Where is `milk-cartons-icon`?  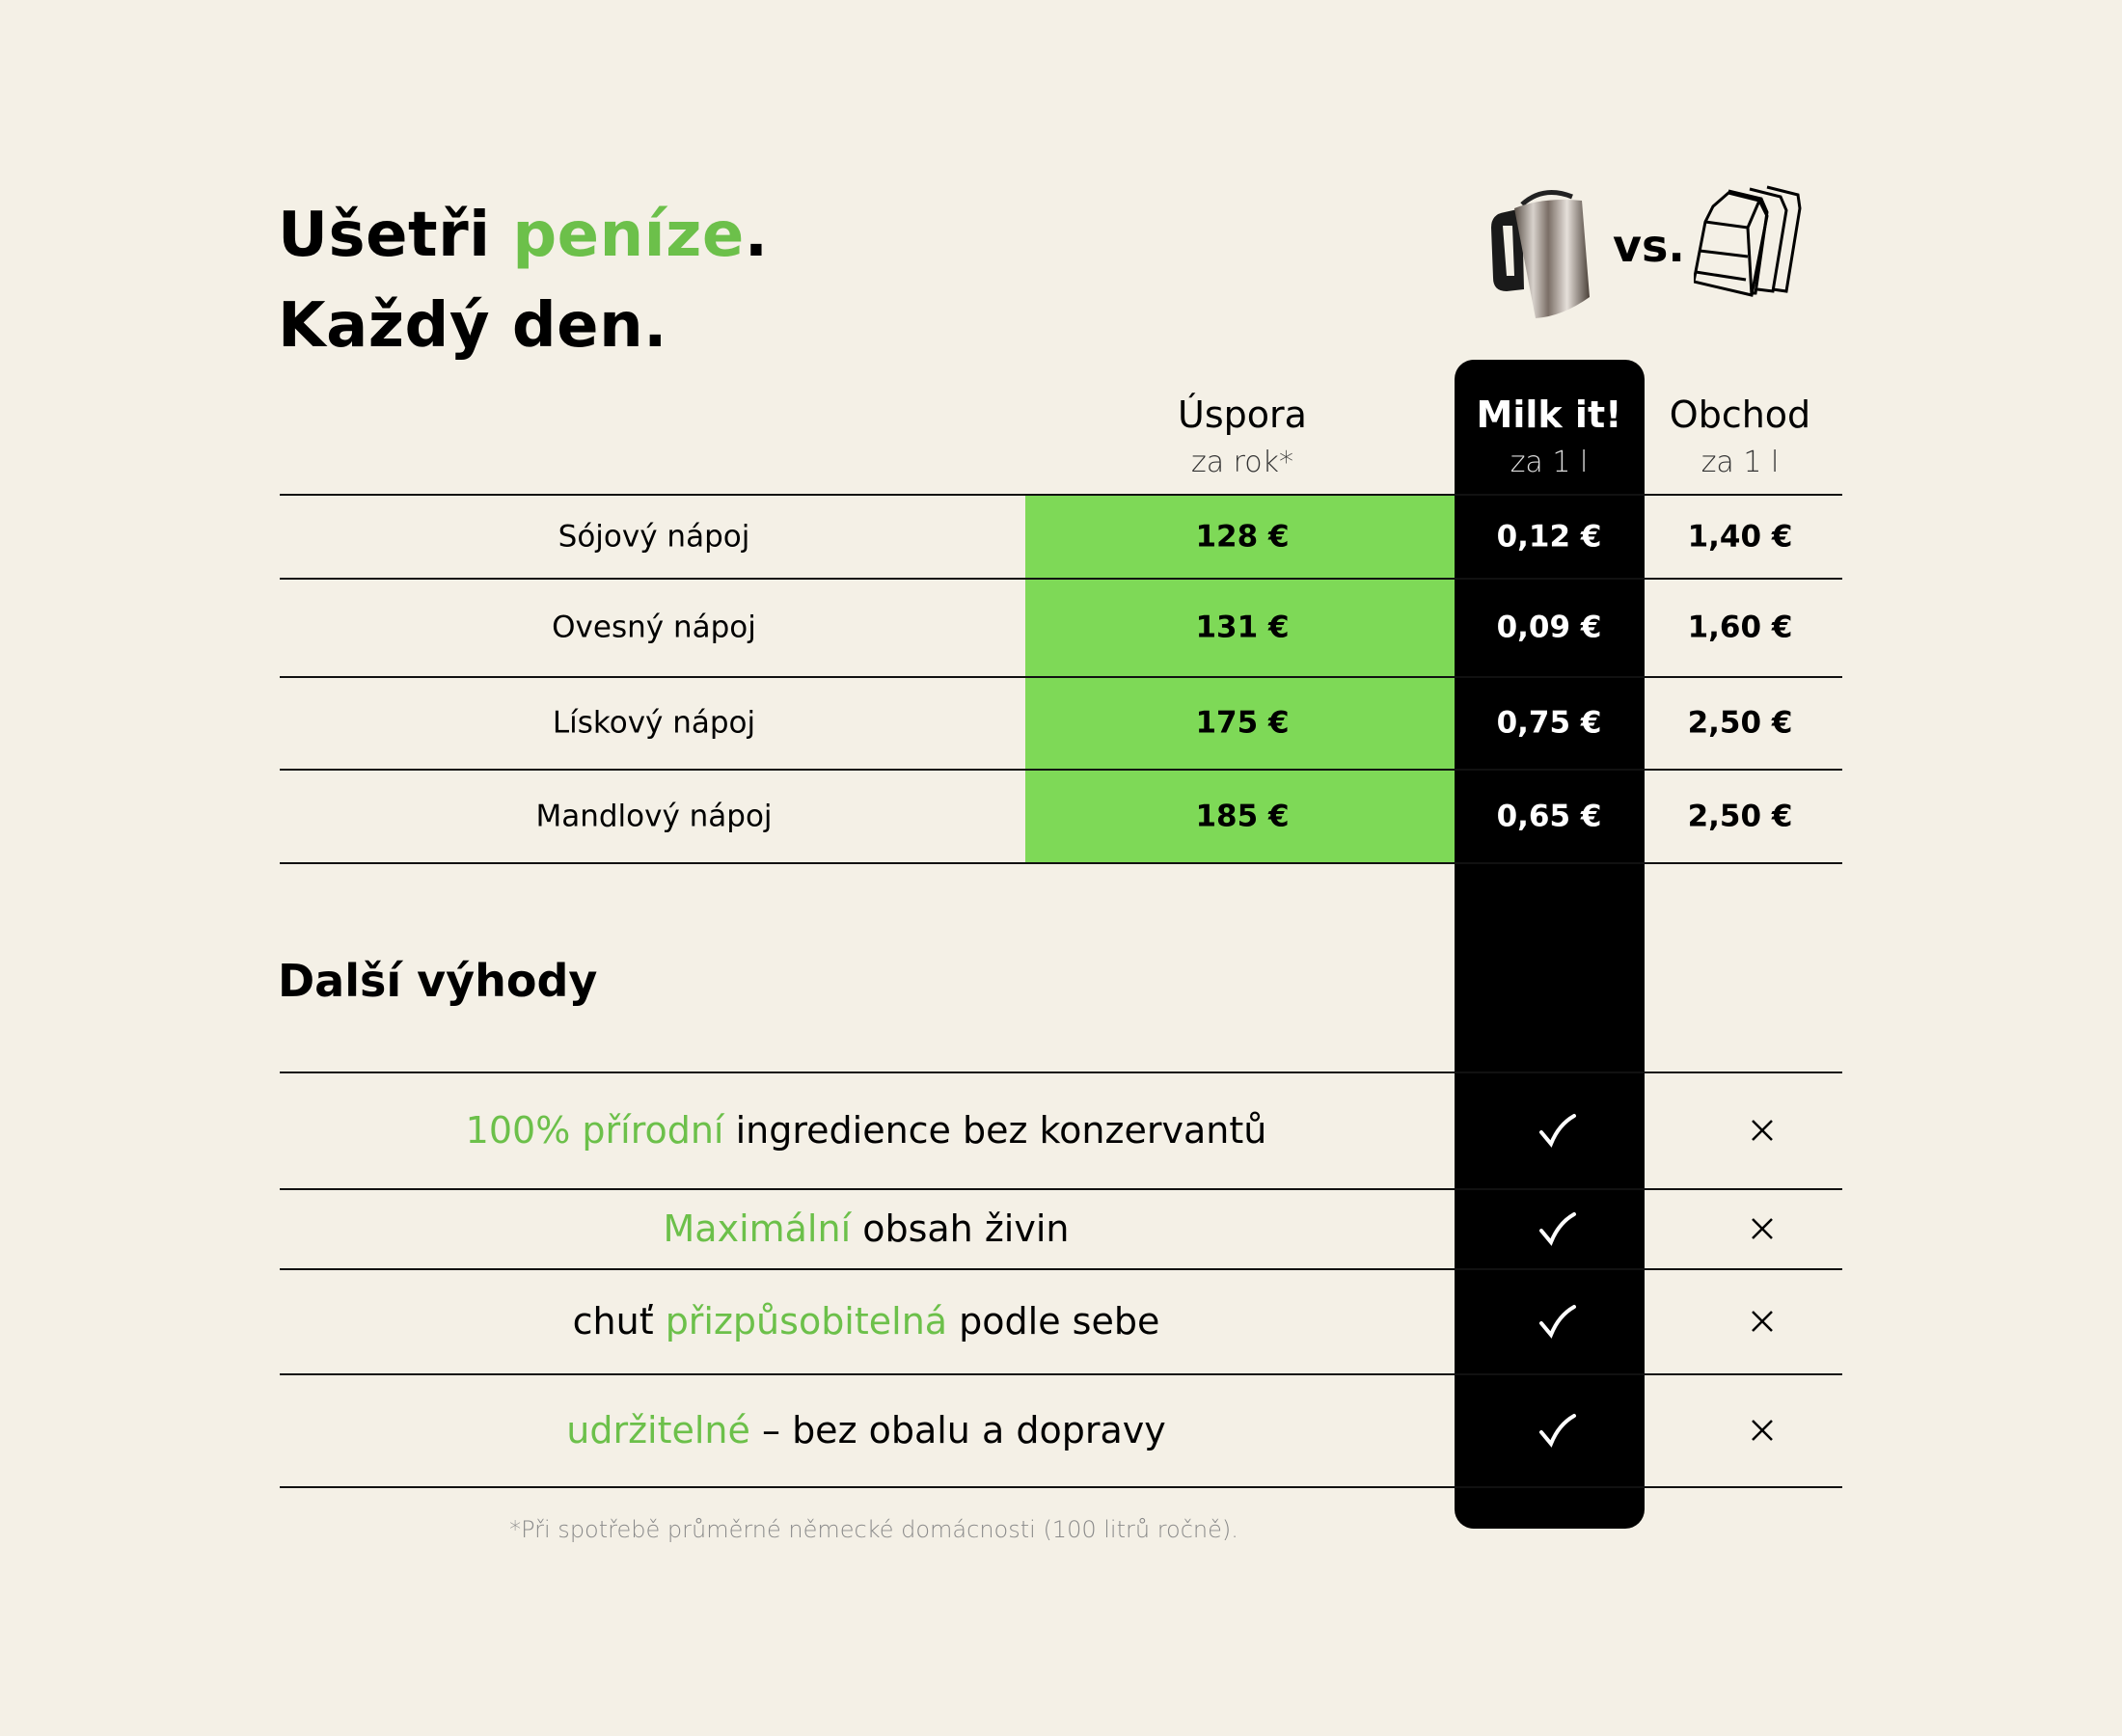
milk-cartons-icon is located at coordinates (1748, 241).